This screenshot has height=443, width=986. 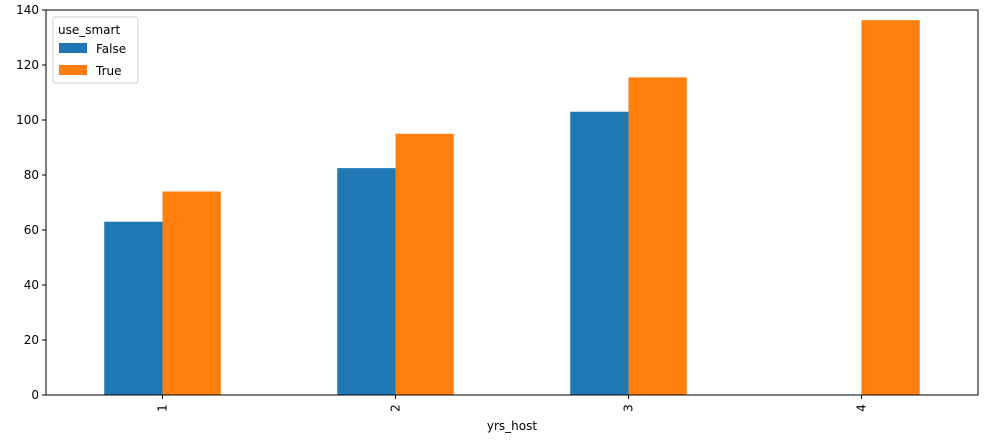 What do you see at coordinates (35, 395) in the screenshot?
I see `y-tick-label: 0` at bounding box center [35, 395].